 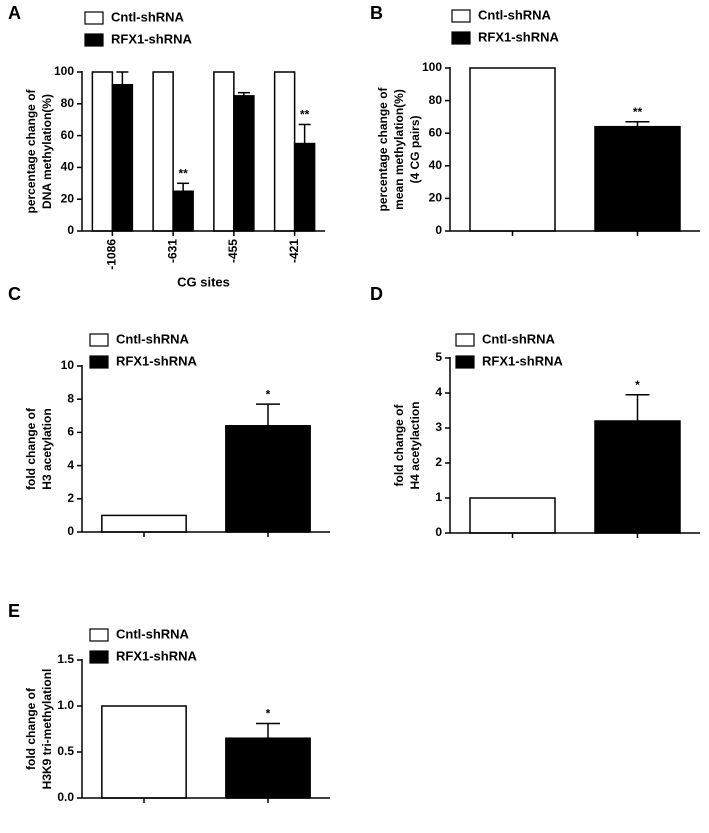 What do you see at coordinates (112, 254) in the screenshot?
I see `x-tick-label: -1086` at bounding box center [112, 254].